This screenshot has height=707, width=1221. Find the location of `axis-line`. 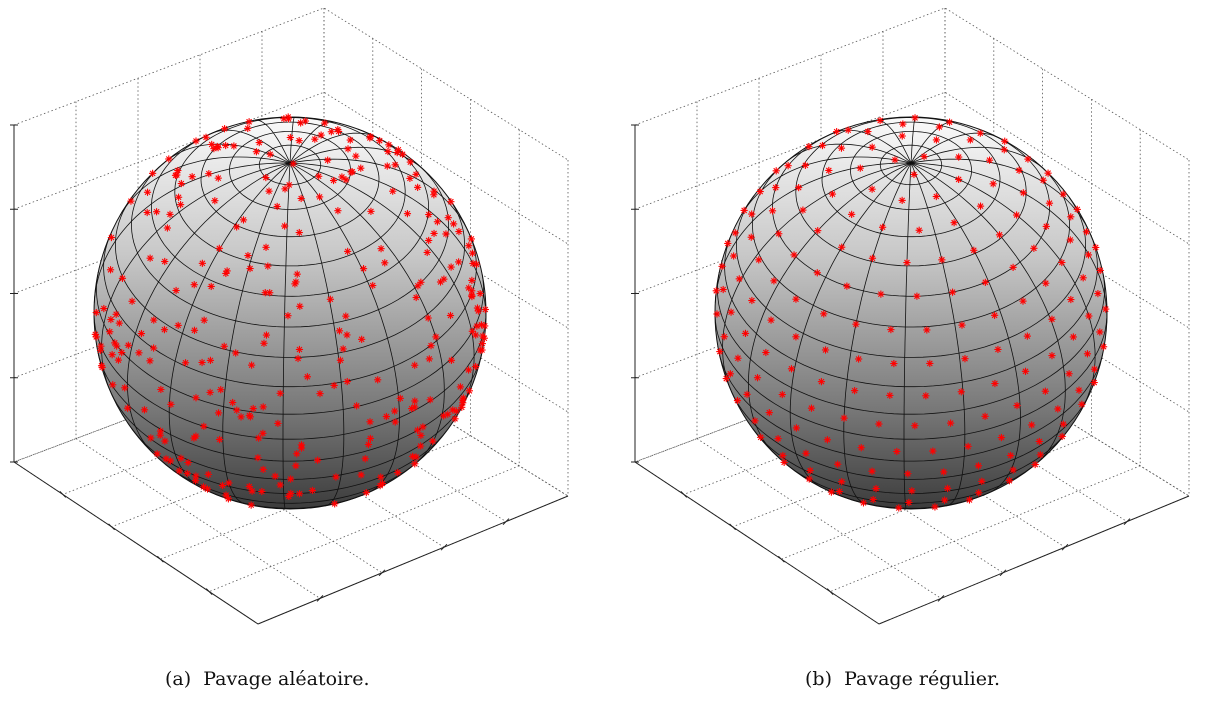

axis-line is located at coordinates (757, 543).